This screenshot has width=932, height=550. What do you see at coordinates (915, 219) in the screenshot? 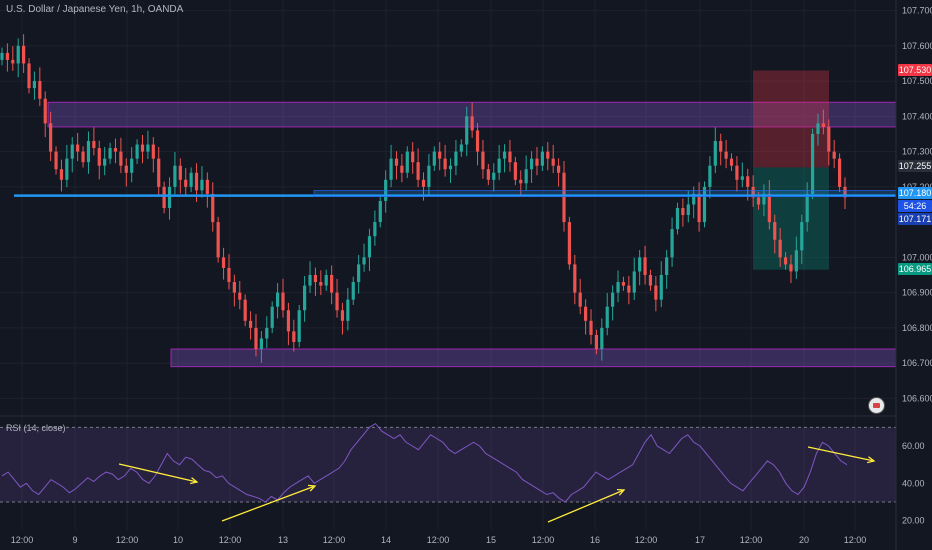
I see `bid-price-tag: 107.171` at bounding box center [915, 219].